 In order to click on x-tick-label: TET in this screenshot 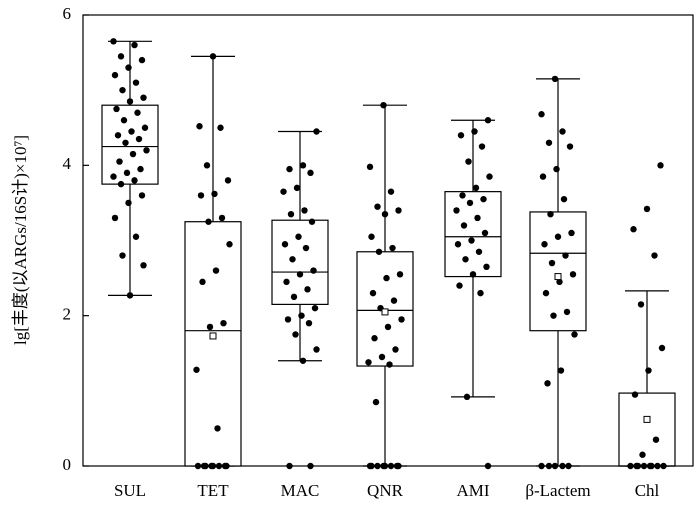, I will do `click(213, 490)`.